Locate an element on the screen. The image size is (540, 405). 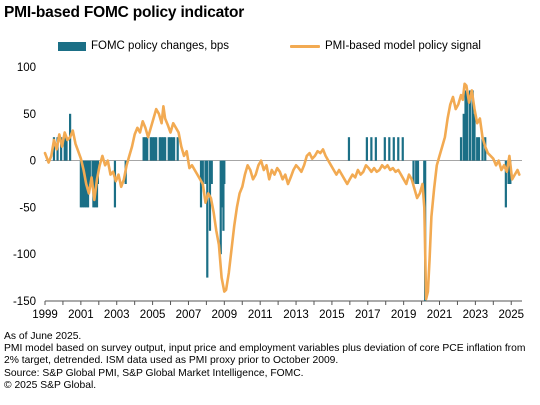
y-tick-label: 0 is located at coordinates (33, 162).